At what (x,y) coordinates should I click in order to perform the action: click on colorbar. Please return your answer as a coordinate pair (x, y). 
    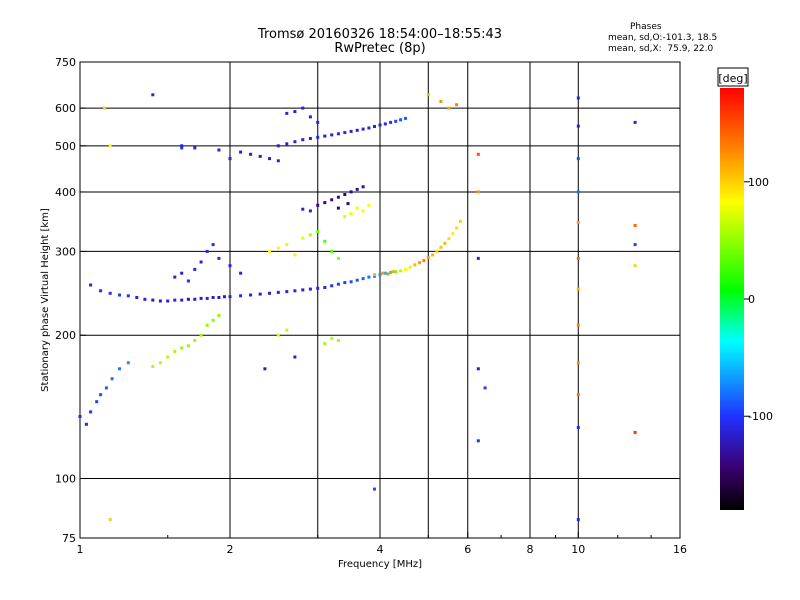
    Looking at the image, I should click on (732, 299).